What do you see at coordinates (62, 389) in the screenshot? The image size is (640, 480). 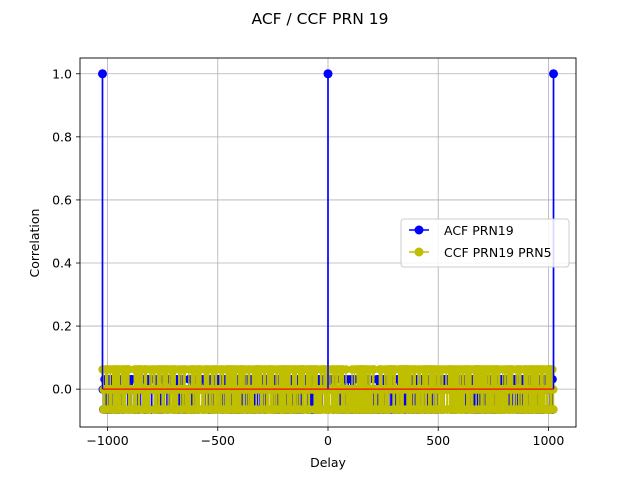 I see `y-tick-label: 0.0` at bounding box center [62, 389].